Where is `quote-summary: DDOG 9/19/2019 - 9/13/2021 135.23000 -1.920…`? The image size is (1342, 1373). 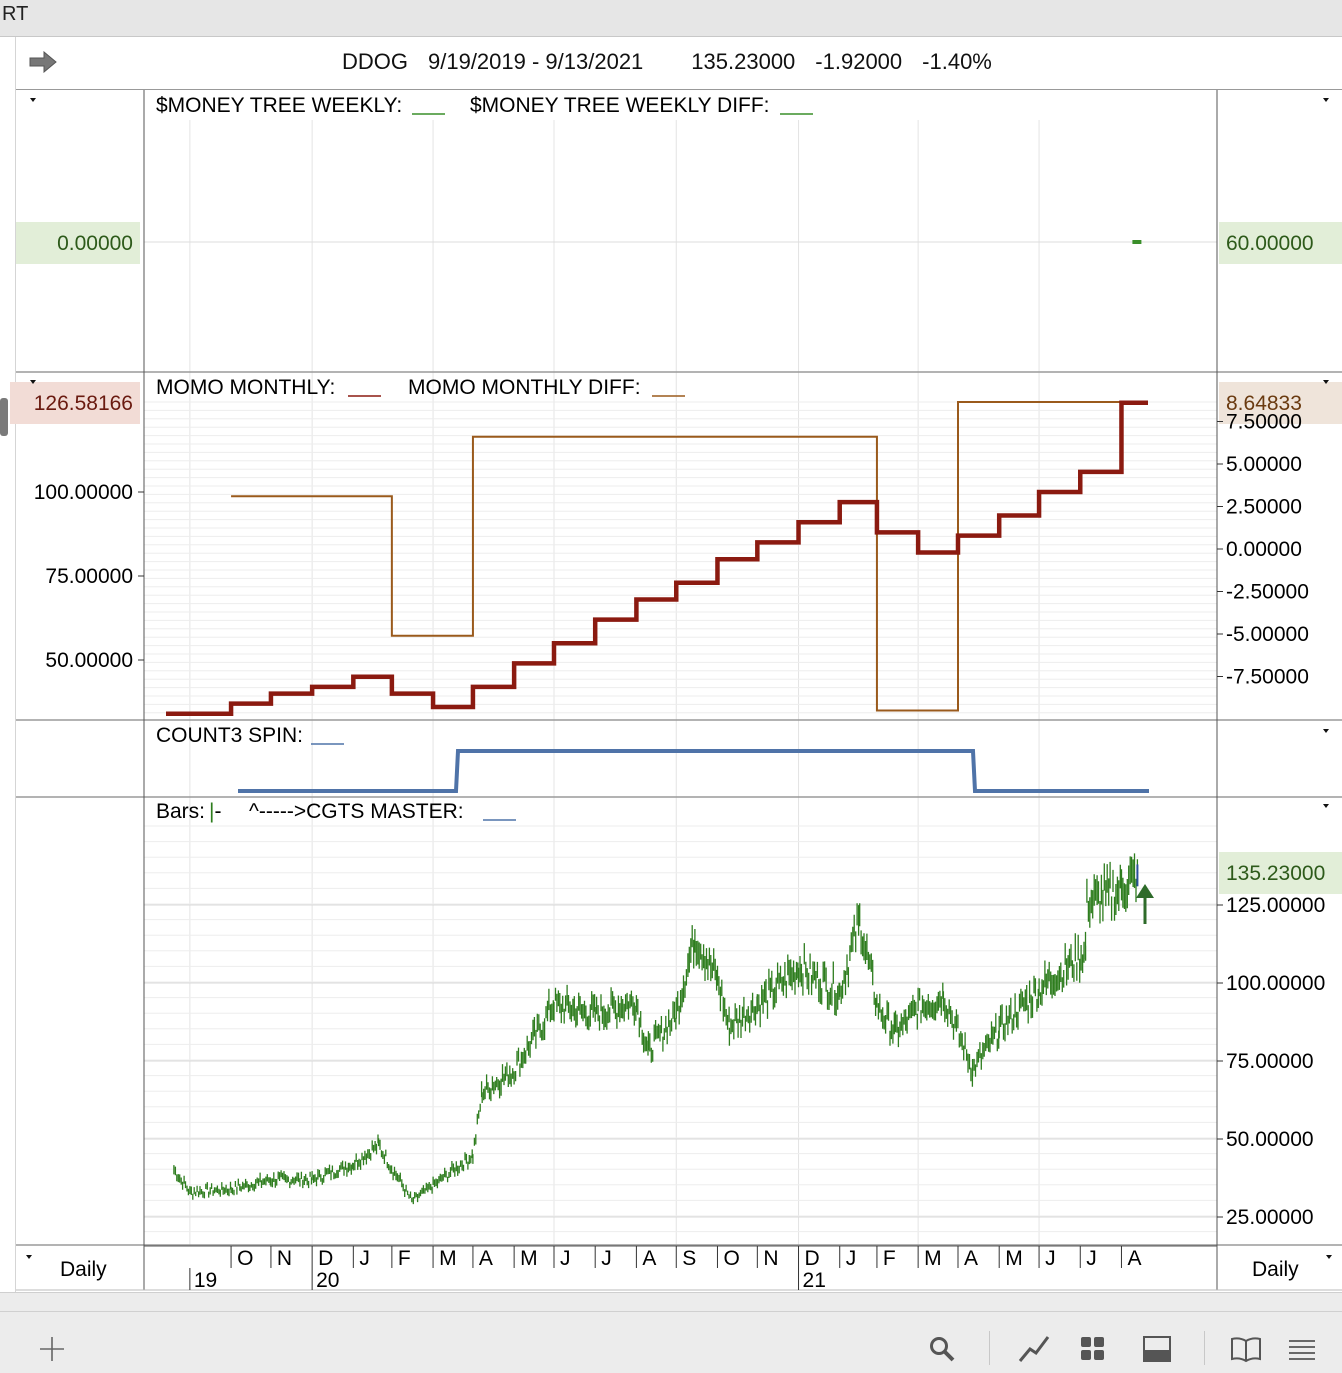 quote-summary: DDOG 9/19/2019 - 9/13/2021 135.23000 -1.920… is located at coordinates (677, 62).